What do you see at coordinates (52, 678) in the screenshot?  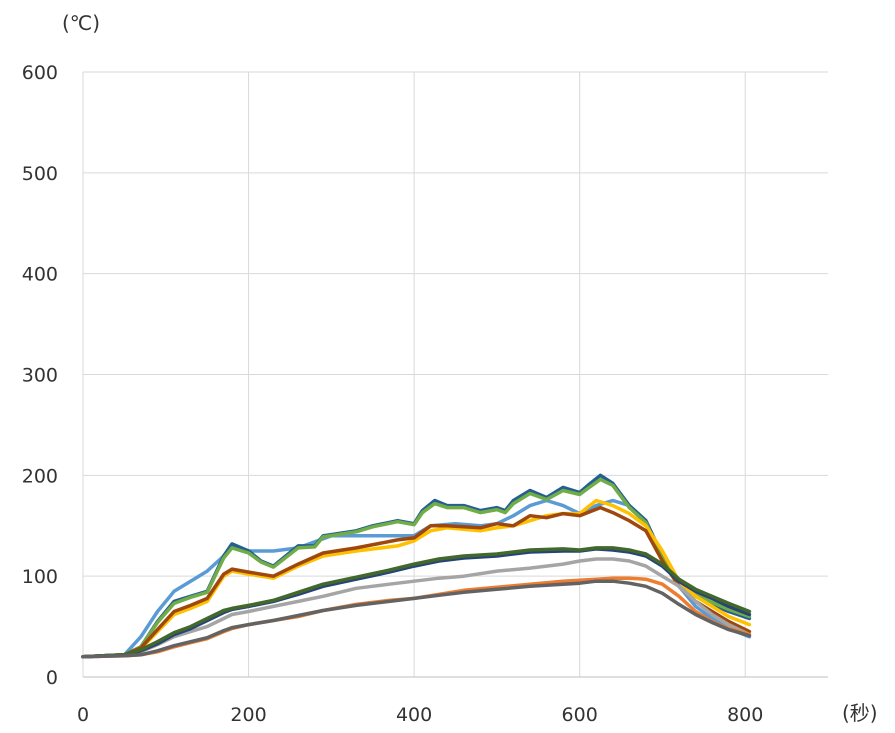 I see `y-tick-label: 0` at bounding box center [52, 678].